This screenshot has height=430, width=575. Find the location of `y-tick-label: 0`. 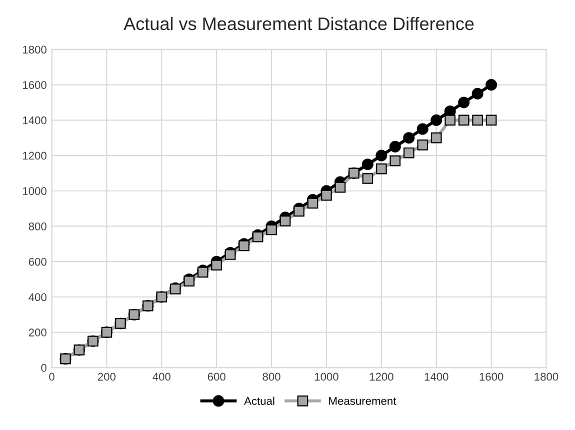

y-tick-label: 0 is located at coordinates (43, 368).